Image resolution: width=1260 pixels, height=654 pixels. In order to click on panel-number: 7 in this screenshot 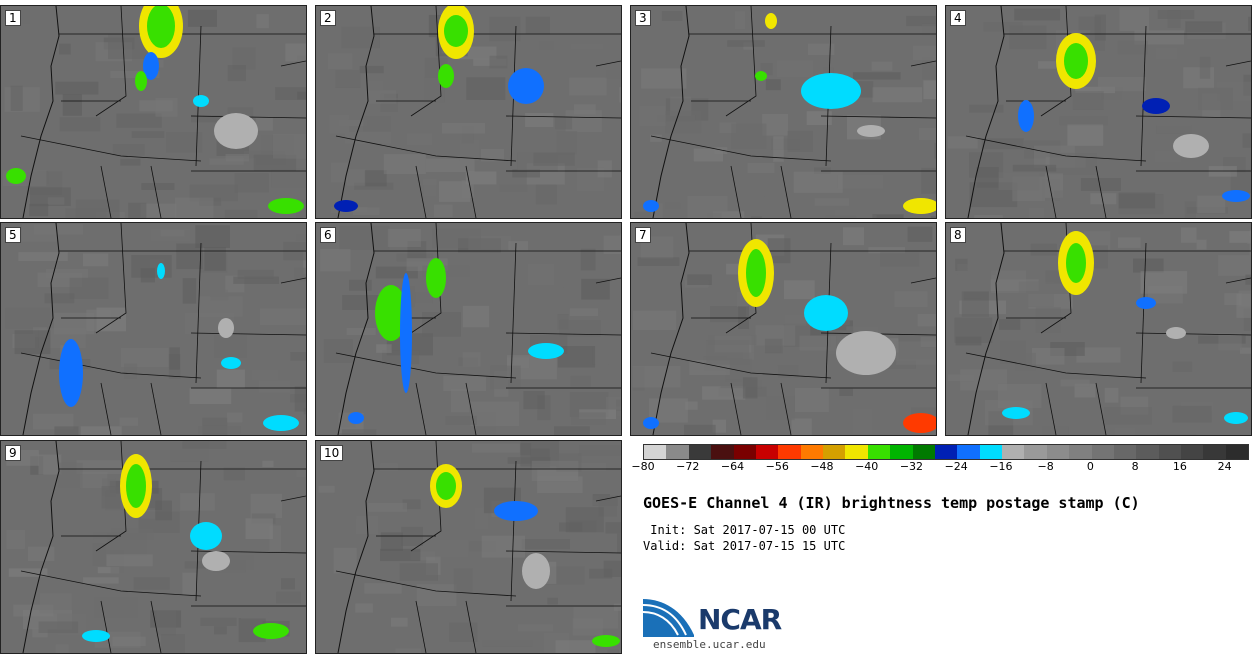, I will do `click(643, 235)`.